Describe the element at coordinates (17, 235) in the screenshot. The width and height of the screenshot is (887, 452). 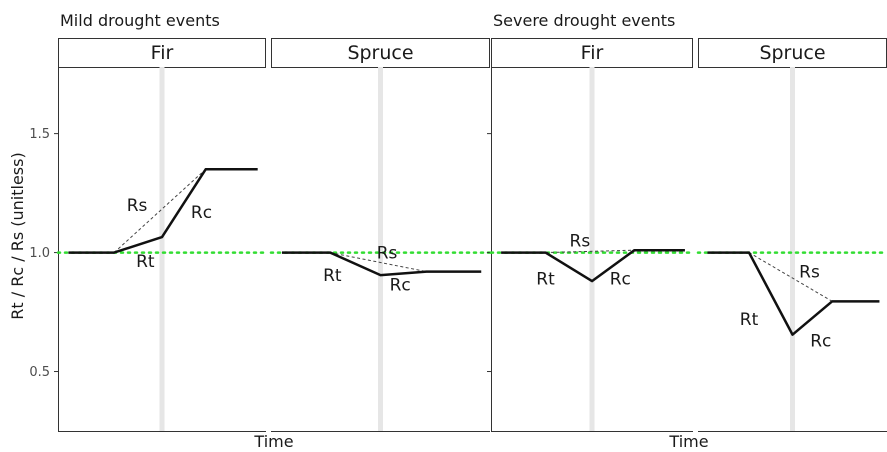
I see `y-axis-title: Rt / Rc / Rs (unitless)` at that location.